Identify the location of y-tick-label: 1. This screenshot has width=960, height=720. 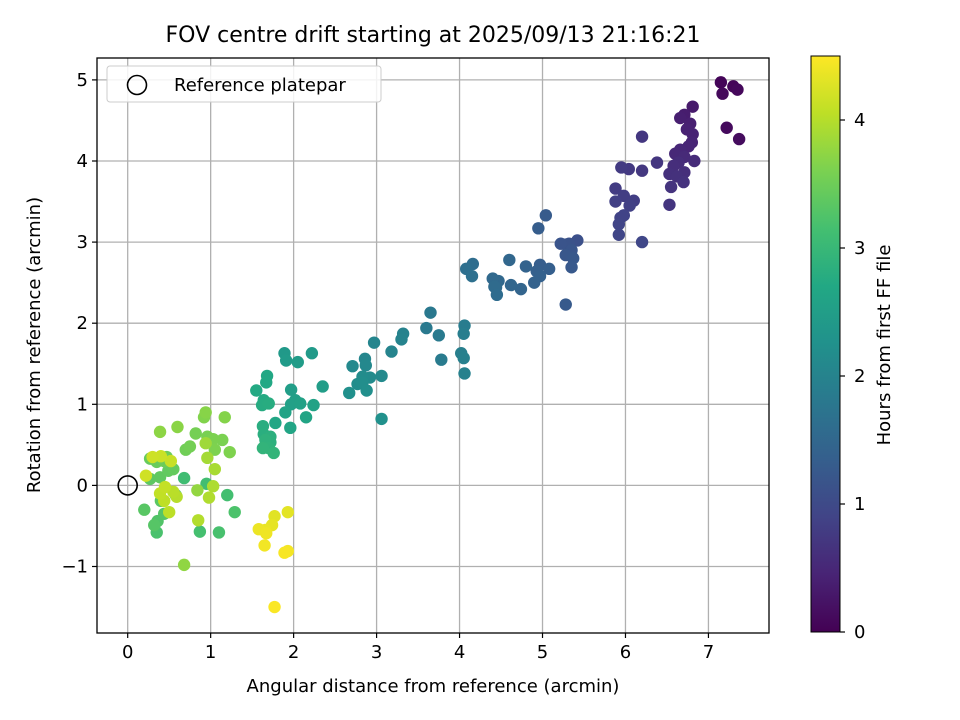
(82, 404).